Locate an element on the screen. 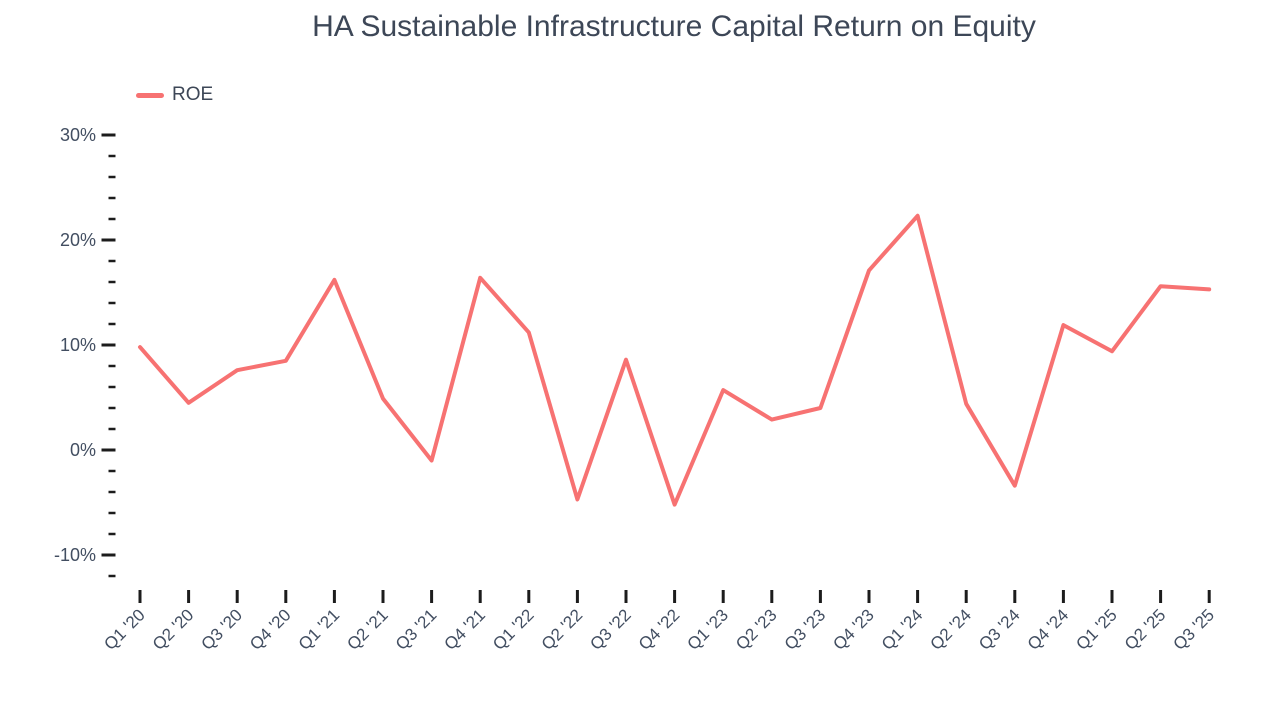  x-axis-tick-label: Q3 '20 is located at coordinates (222, 629).